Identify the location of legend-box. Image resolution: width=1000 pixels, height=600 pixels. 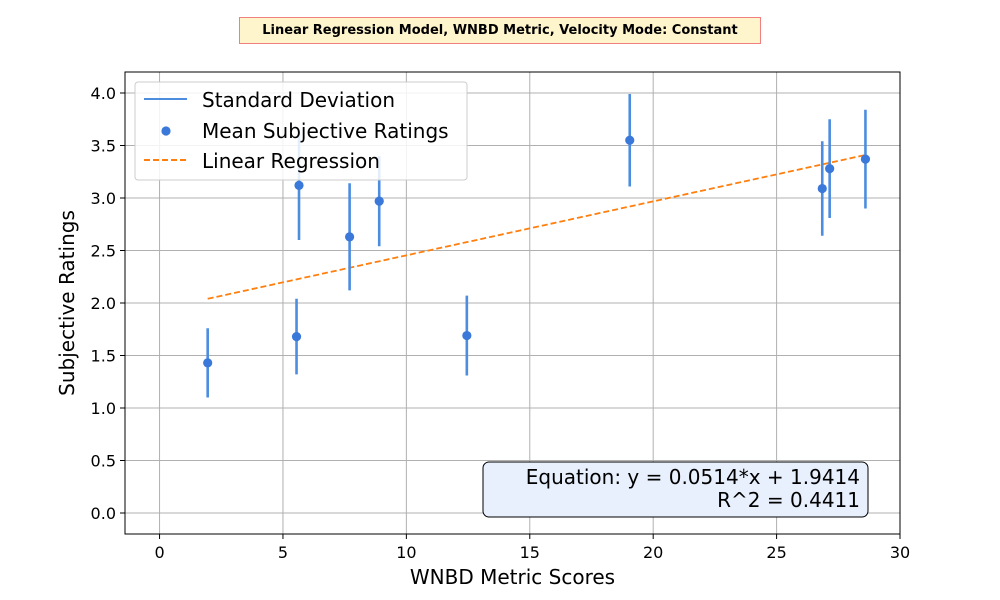
(301, 131).